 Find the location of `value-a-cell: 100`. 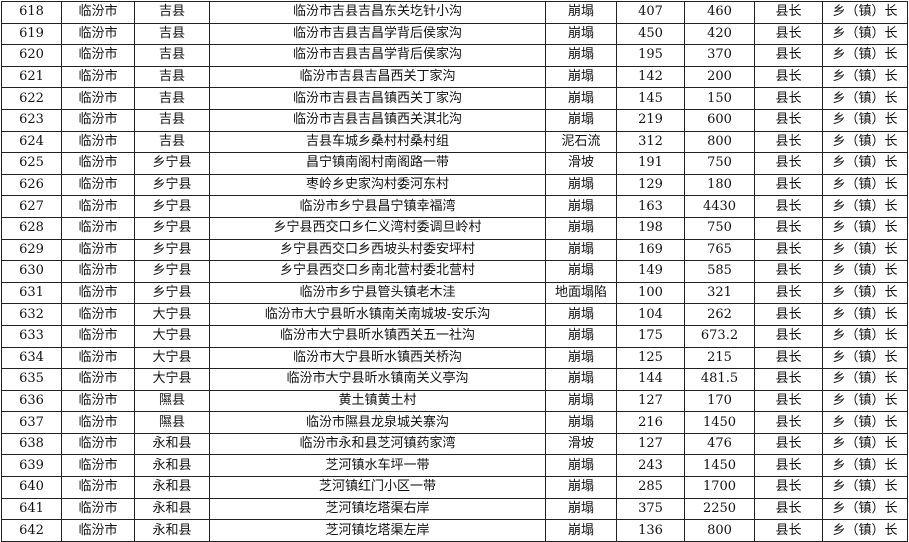

value-a-cell: 100 is located at coordinates (650, 293).